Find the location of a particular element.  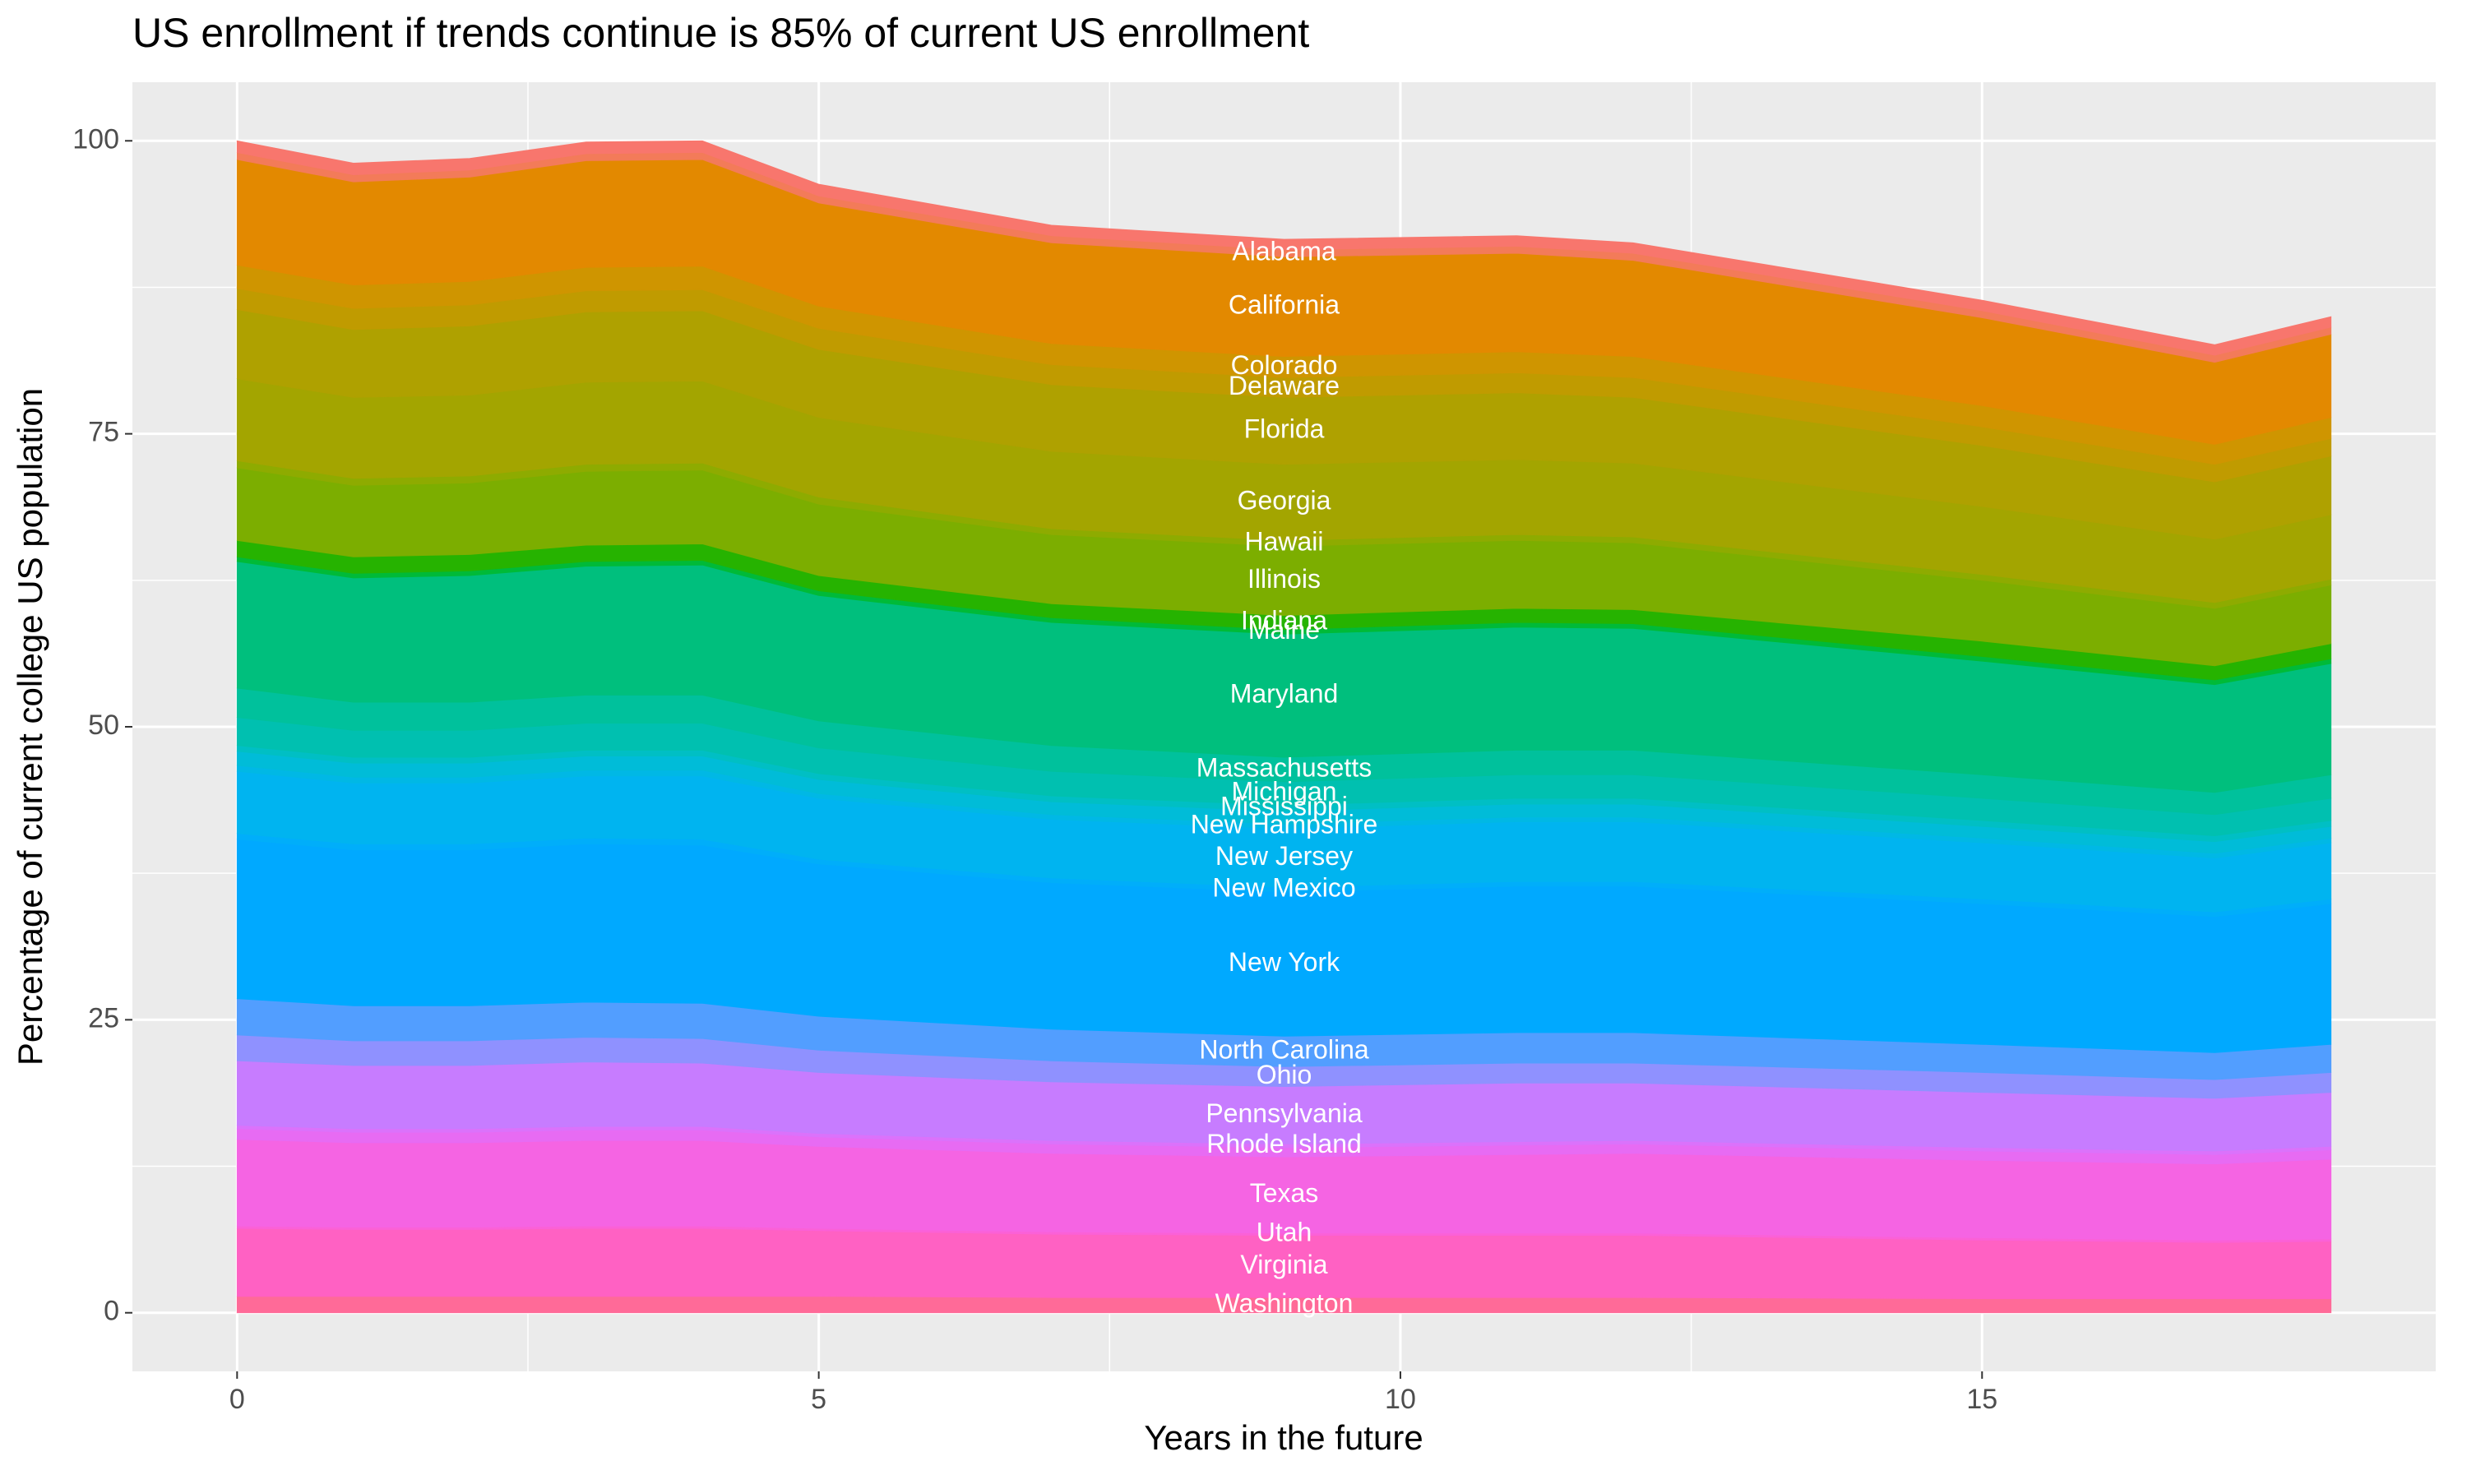

area-label: Indiana is located at coordinates (1284, 621).